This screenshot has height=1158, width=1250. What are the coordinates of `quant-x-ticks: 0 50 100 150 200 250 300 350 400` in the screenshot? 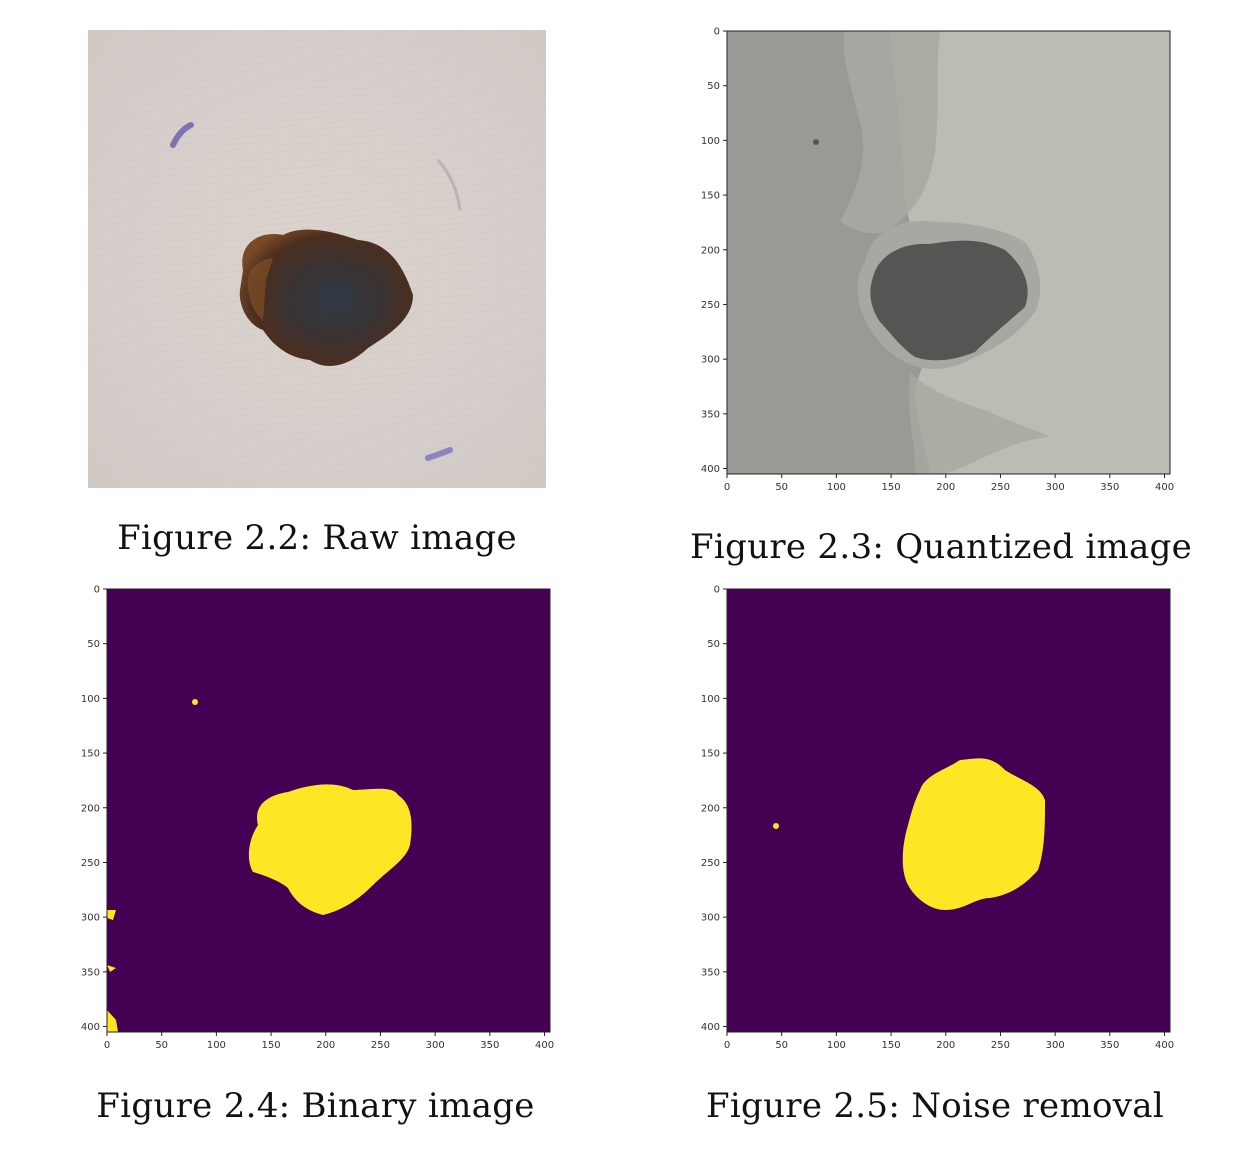 It's located at (949, 483).